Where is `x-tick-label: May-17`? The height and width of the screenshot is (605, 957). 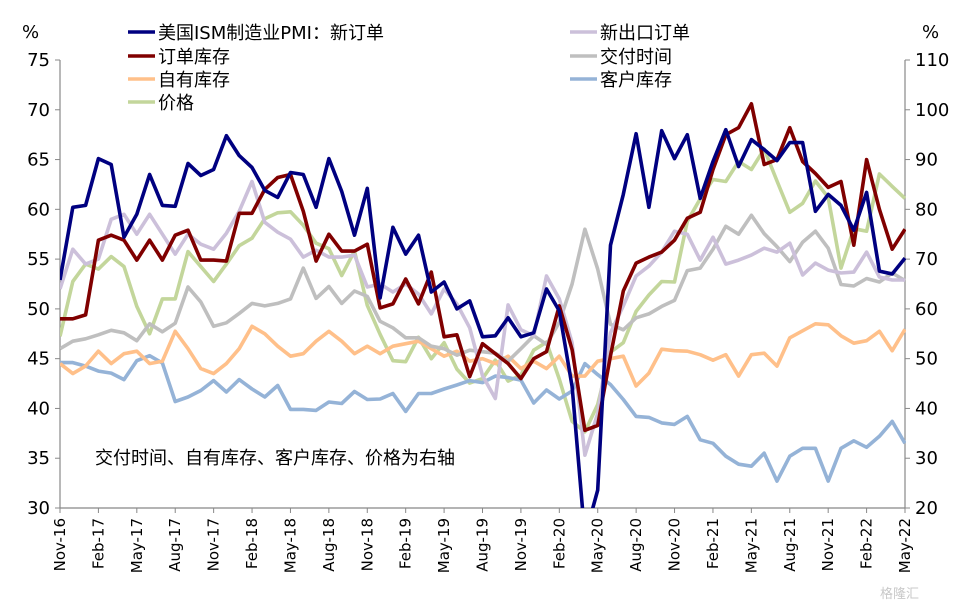
x-tick-label: May-17 is located at coordinates (137, 545).